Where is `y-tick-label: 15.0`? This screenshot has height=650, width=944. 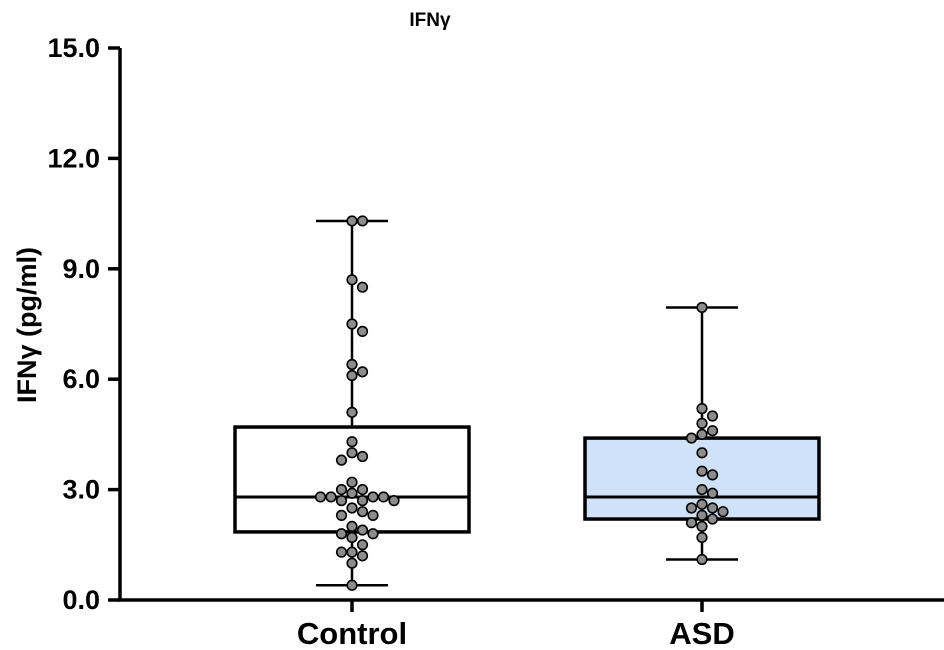
y-tick-label: 15.0 is located at coordinates (73, 48).